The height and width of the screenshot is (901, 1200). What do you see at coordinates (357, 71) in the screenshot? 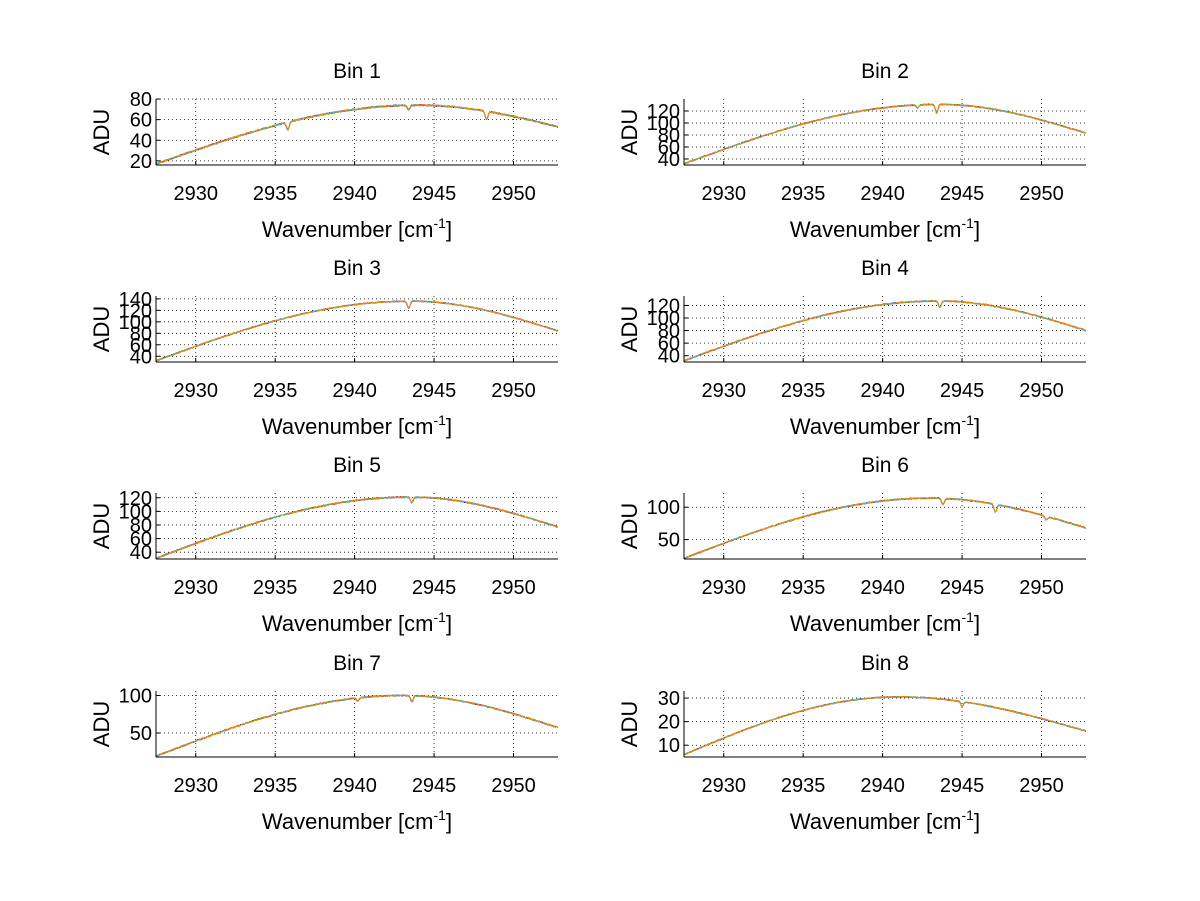
I see `subplot-title: Bin 1` at bounding box center [357, 71].